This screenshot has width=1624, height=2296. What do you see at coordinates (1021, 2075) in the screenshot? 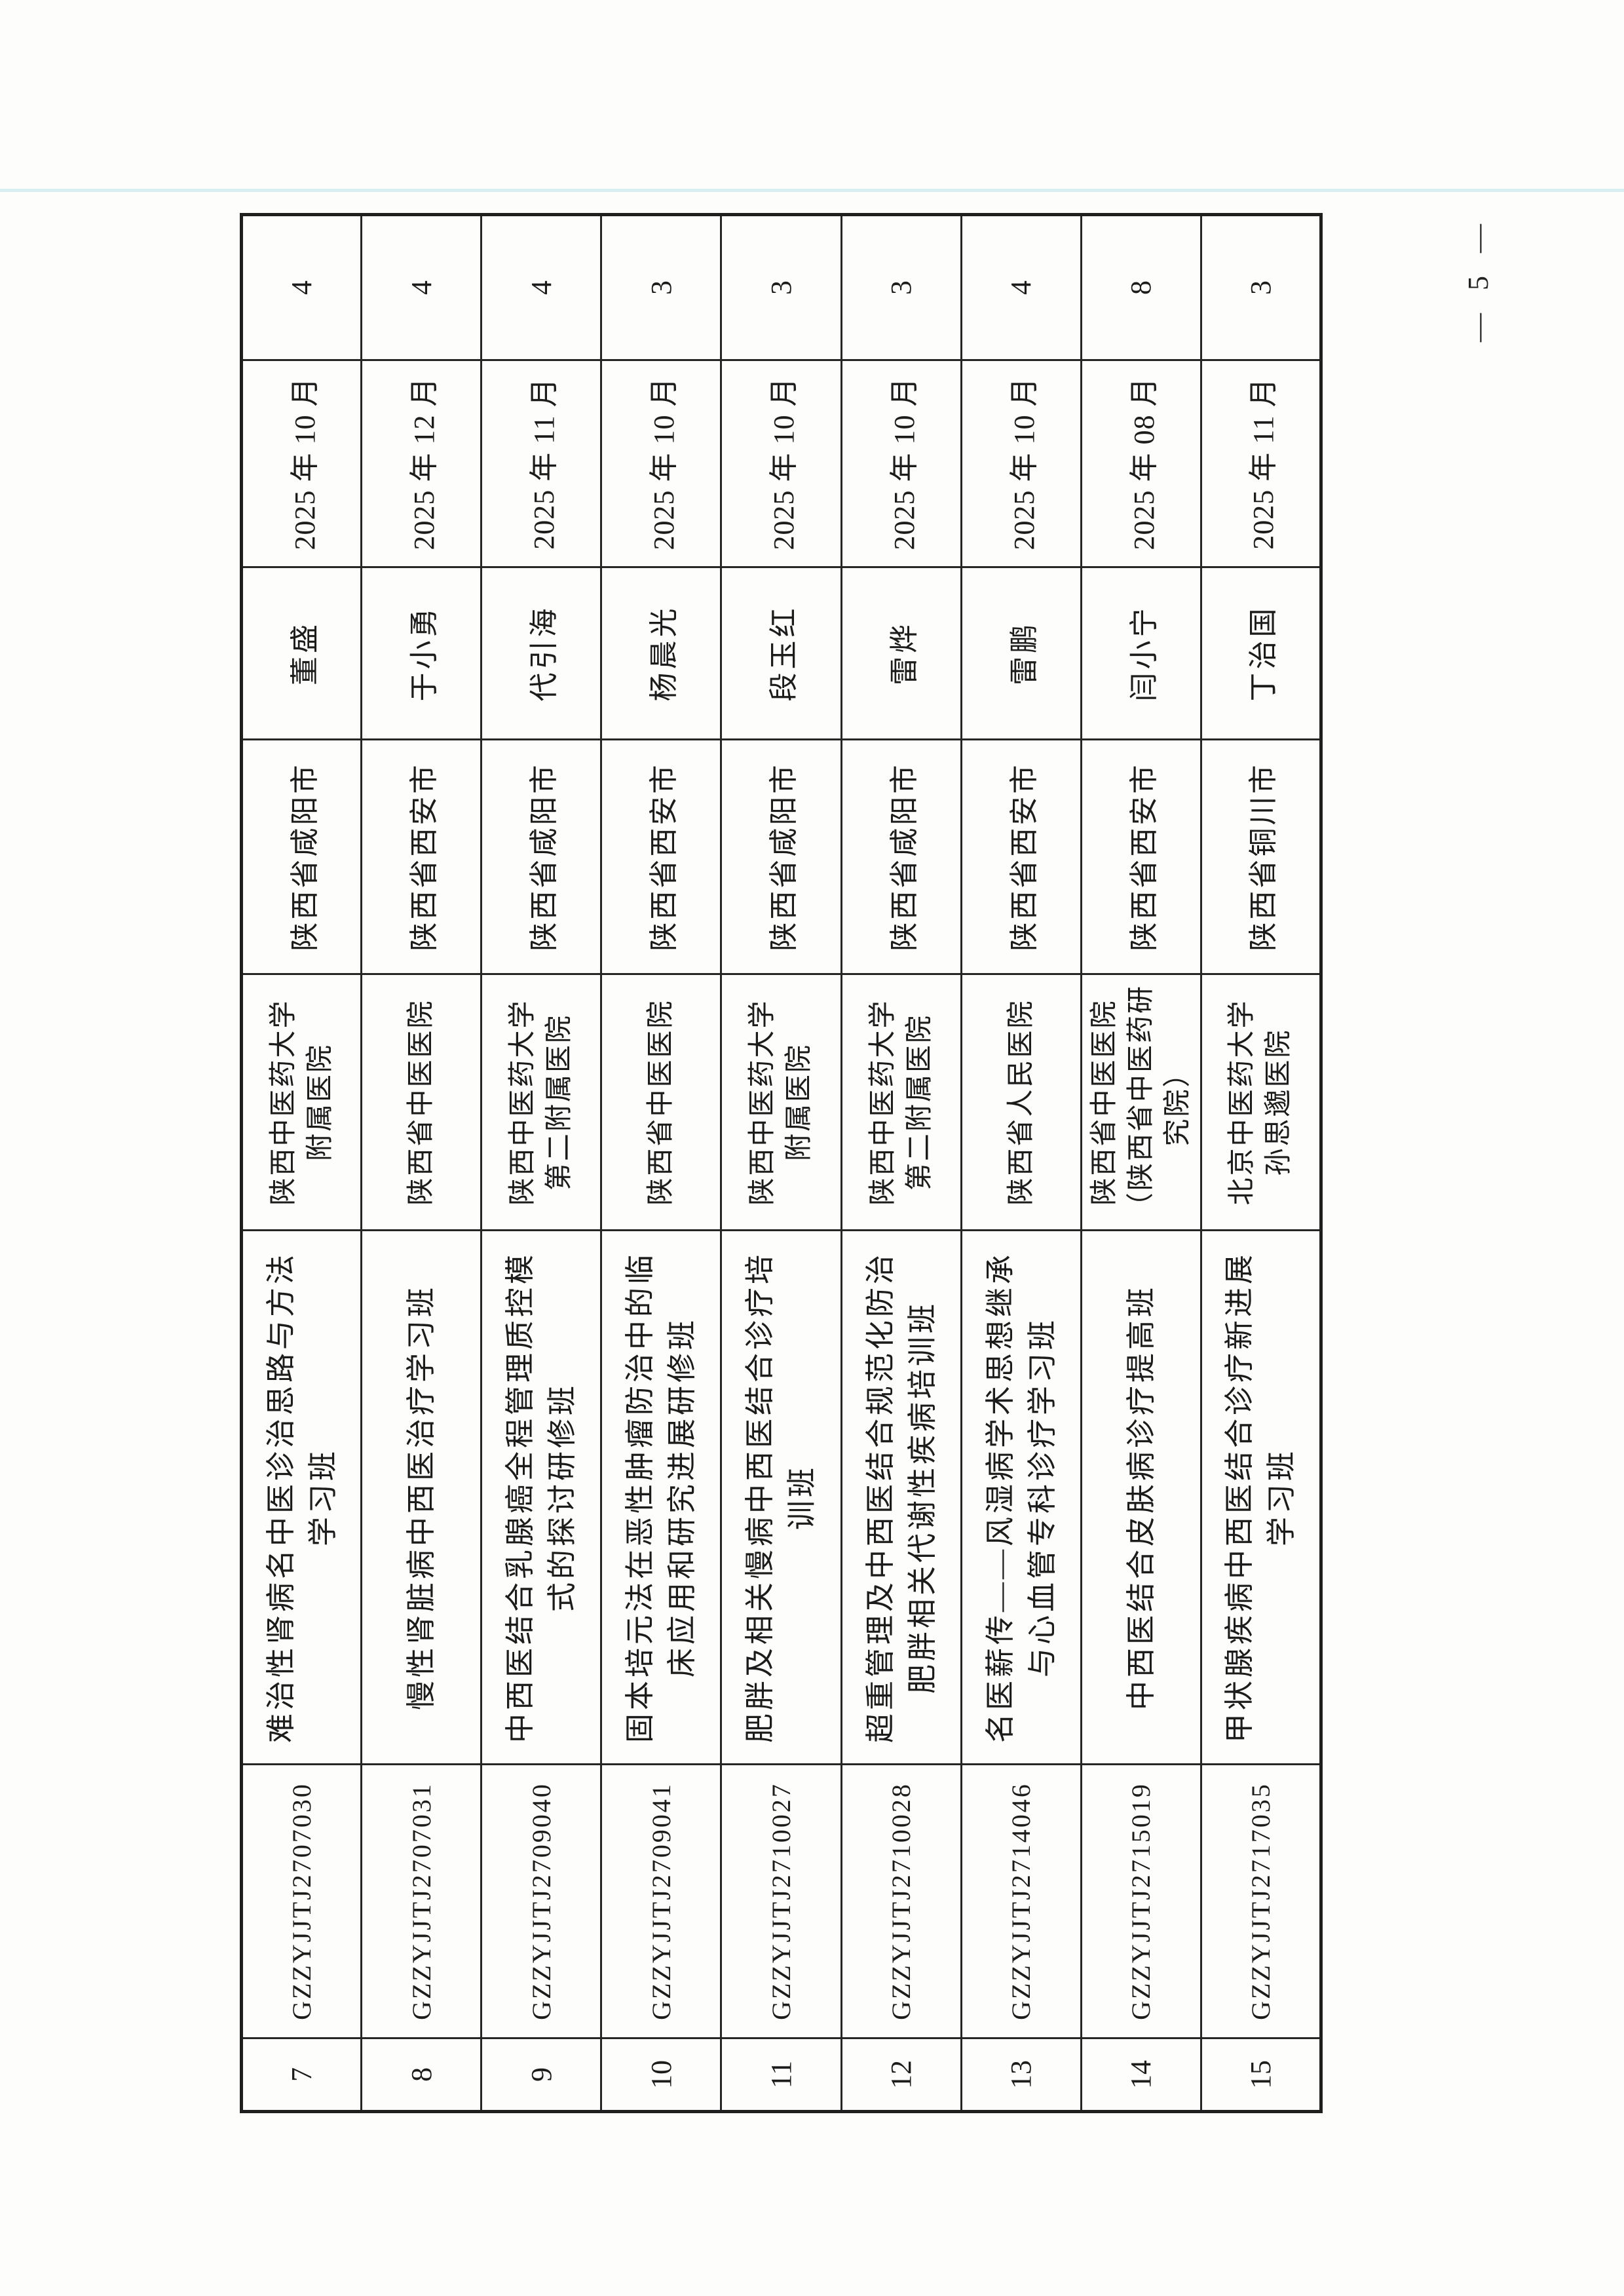
I see `cell-serial-number: 13` at bounding box center [1021, 2075].